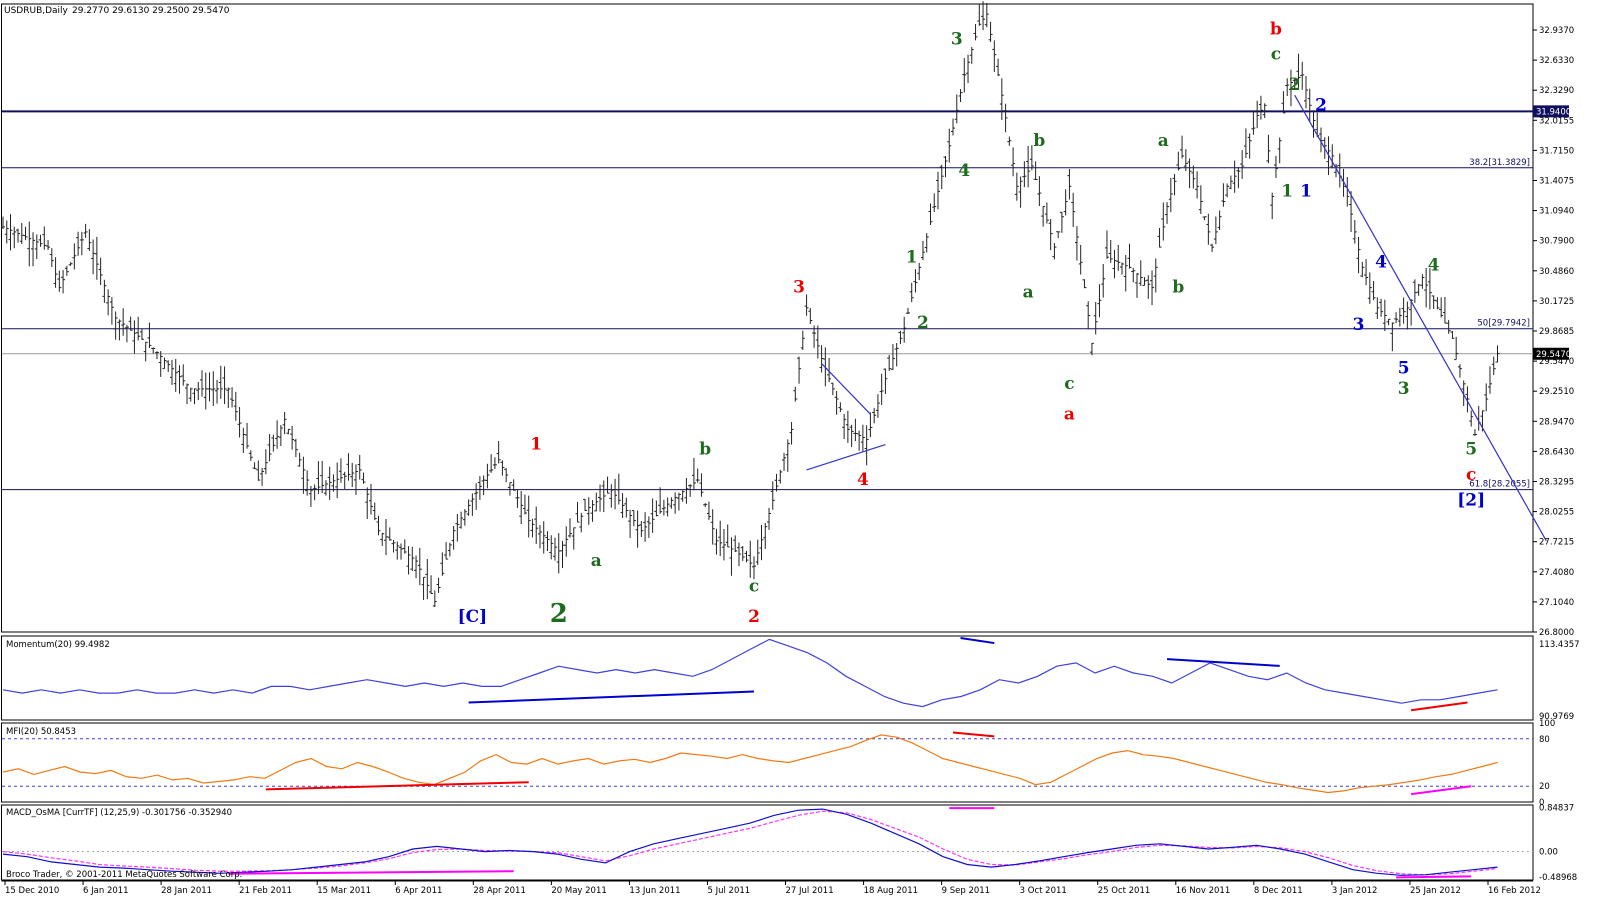  I want to click on level-price-label: 31.9400, so click(1553, 112).